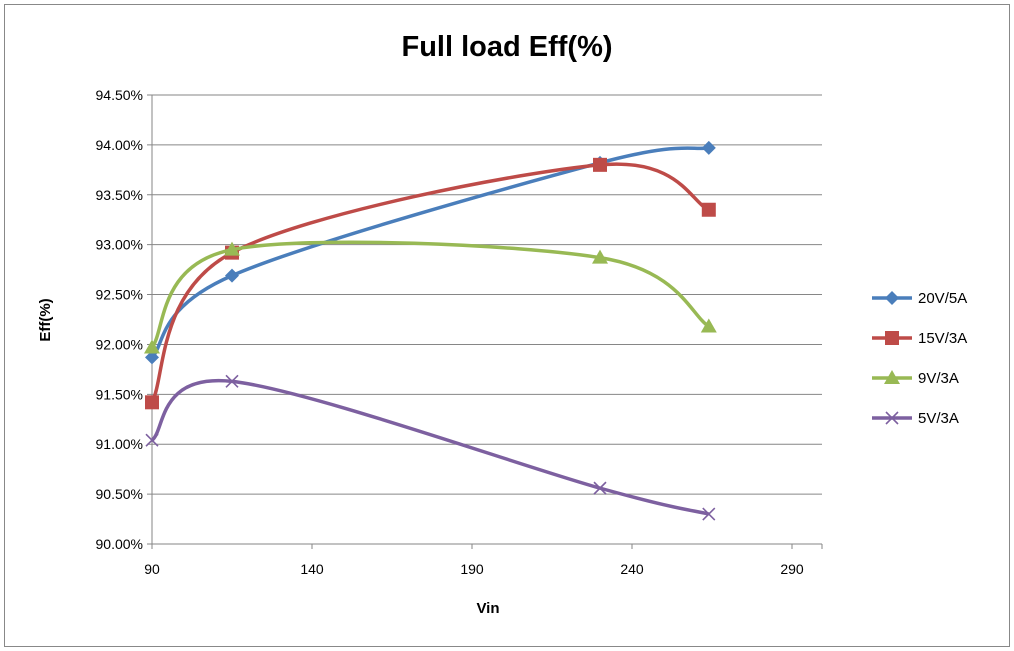 This screenshot has width=1014, height=651. I want to click on legend-item: 9V/3A, so click(915, 378).